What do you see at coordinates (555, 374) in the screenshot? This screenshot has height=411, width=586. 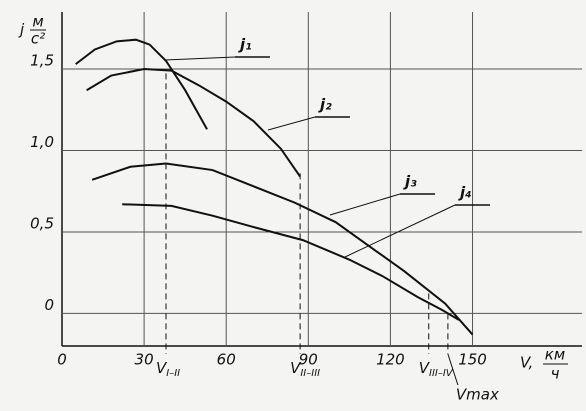 I see `x-unit-den: ч` at bounding box center [555, 374].